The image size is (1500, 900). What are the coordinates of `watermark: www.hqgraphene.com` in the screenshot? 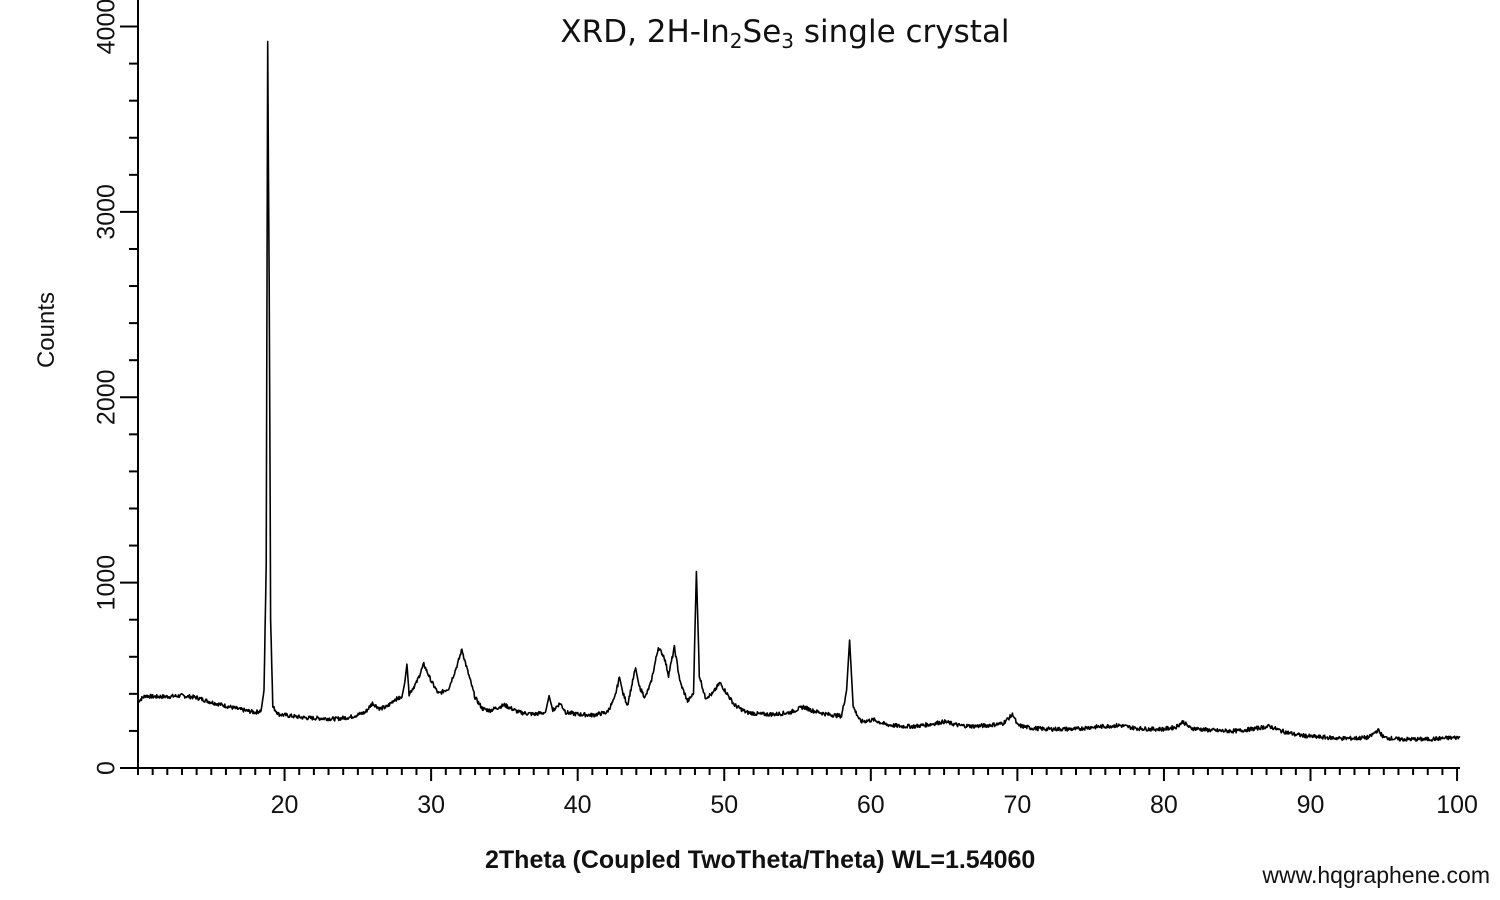 It's located at (1376, 875).